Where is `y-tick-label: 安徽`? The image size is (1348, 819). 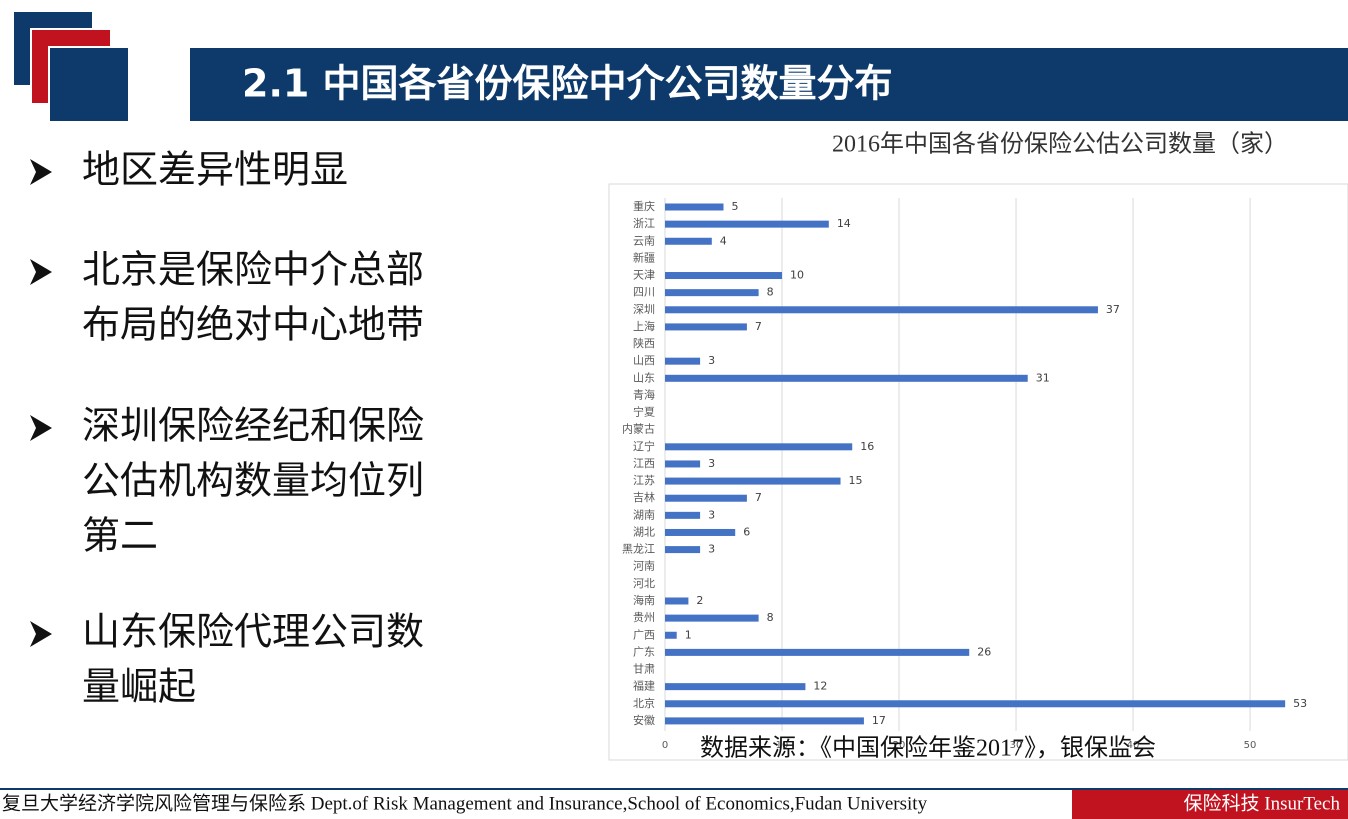 y-tick-label: 安徽 is located at coordinates (644, 720).